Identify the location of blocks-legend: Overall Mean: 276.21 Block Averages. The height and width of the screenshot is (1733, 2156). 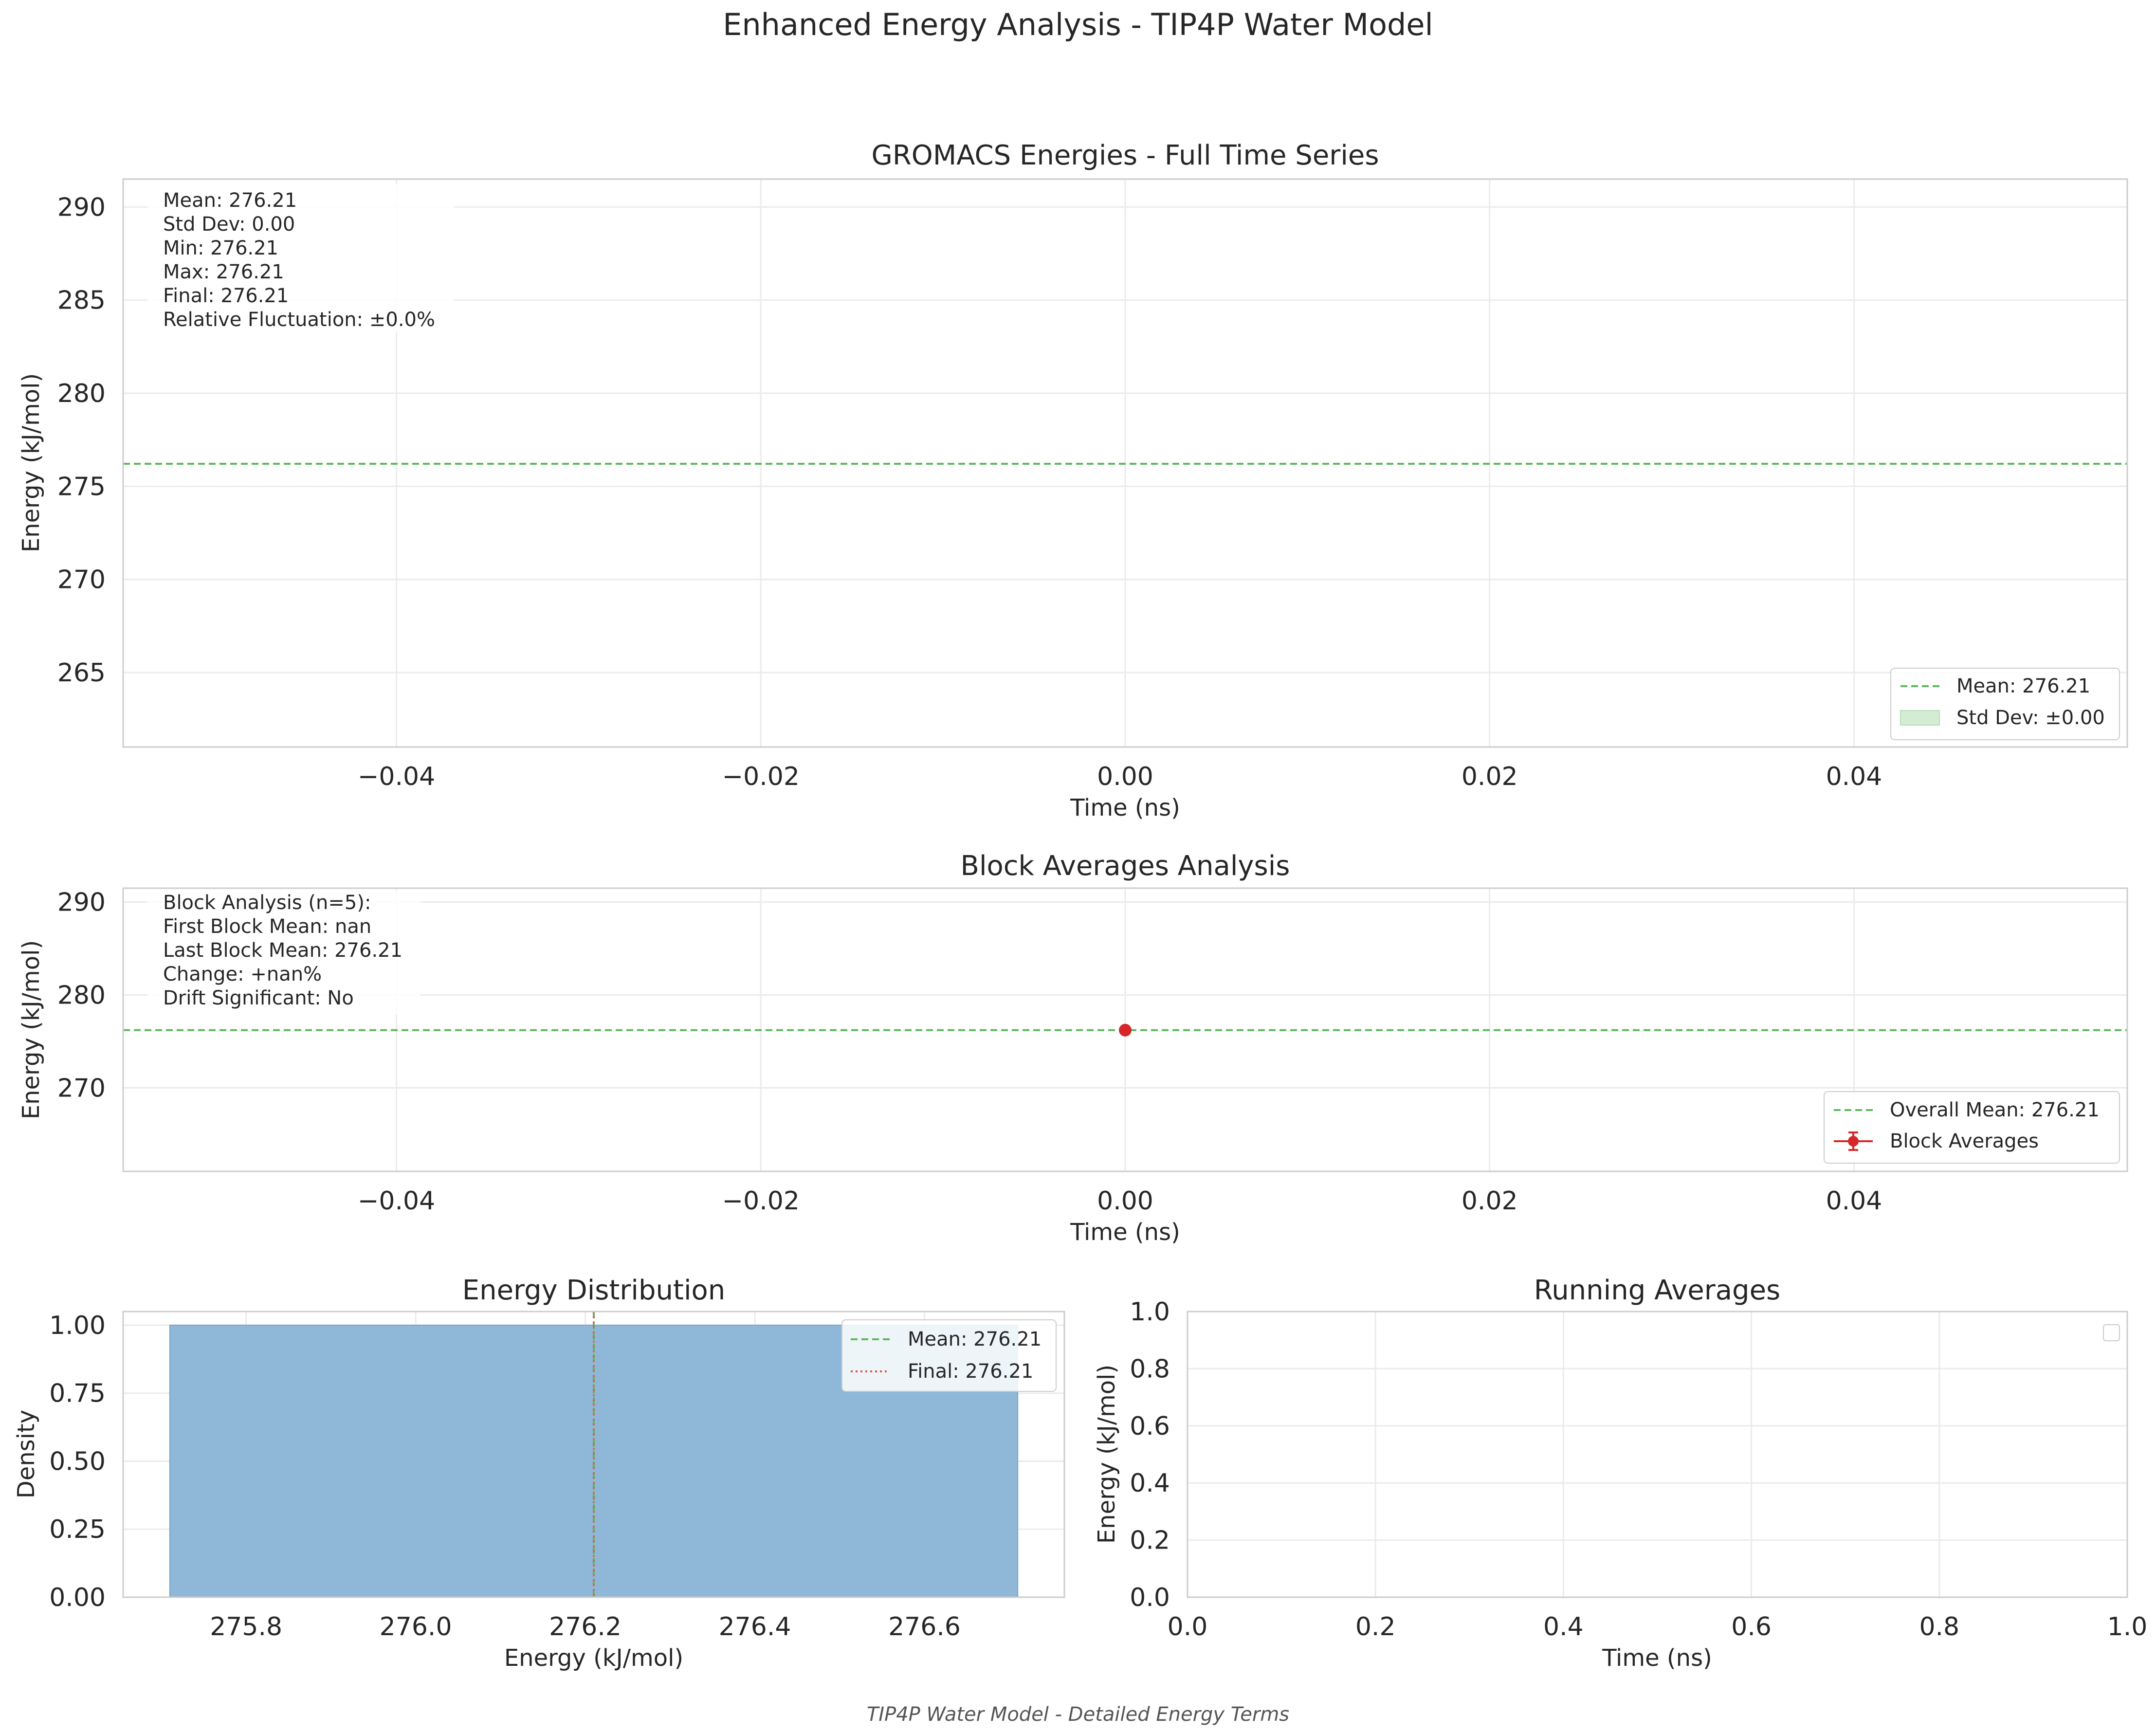
(1972, 1127).